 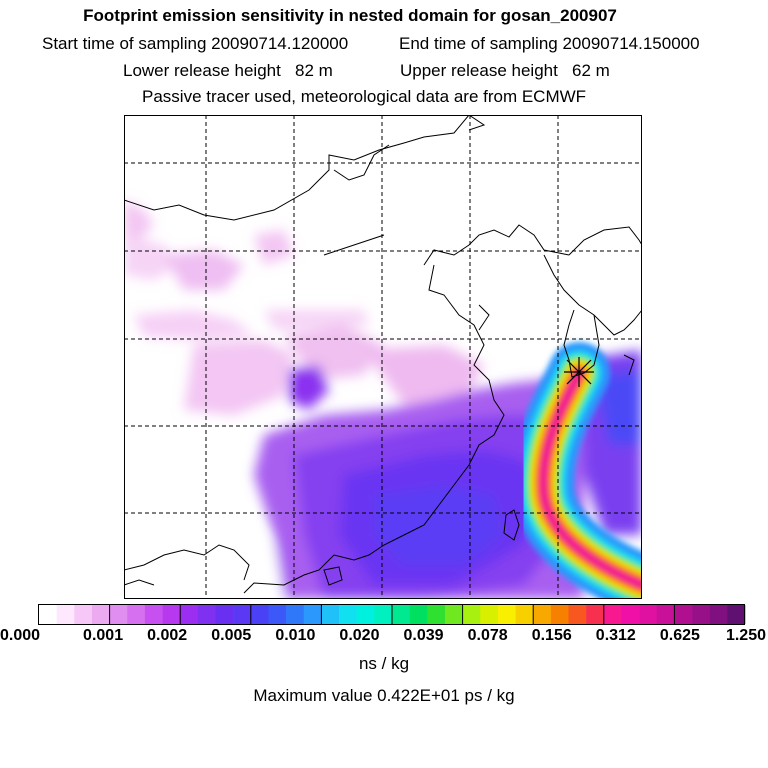 What do you see at coordinates (505, 70) in the screenshot?
I see `upper-height-label: Upper release height 62 m` at bounding box center [505, 70].